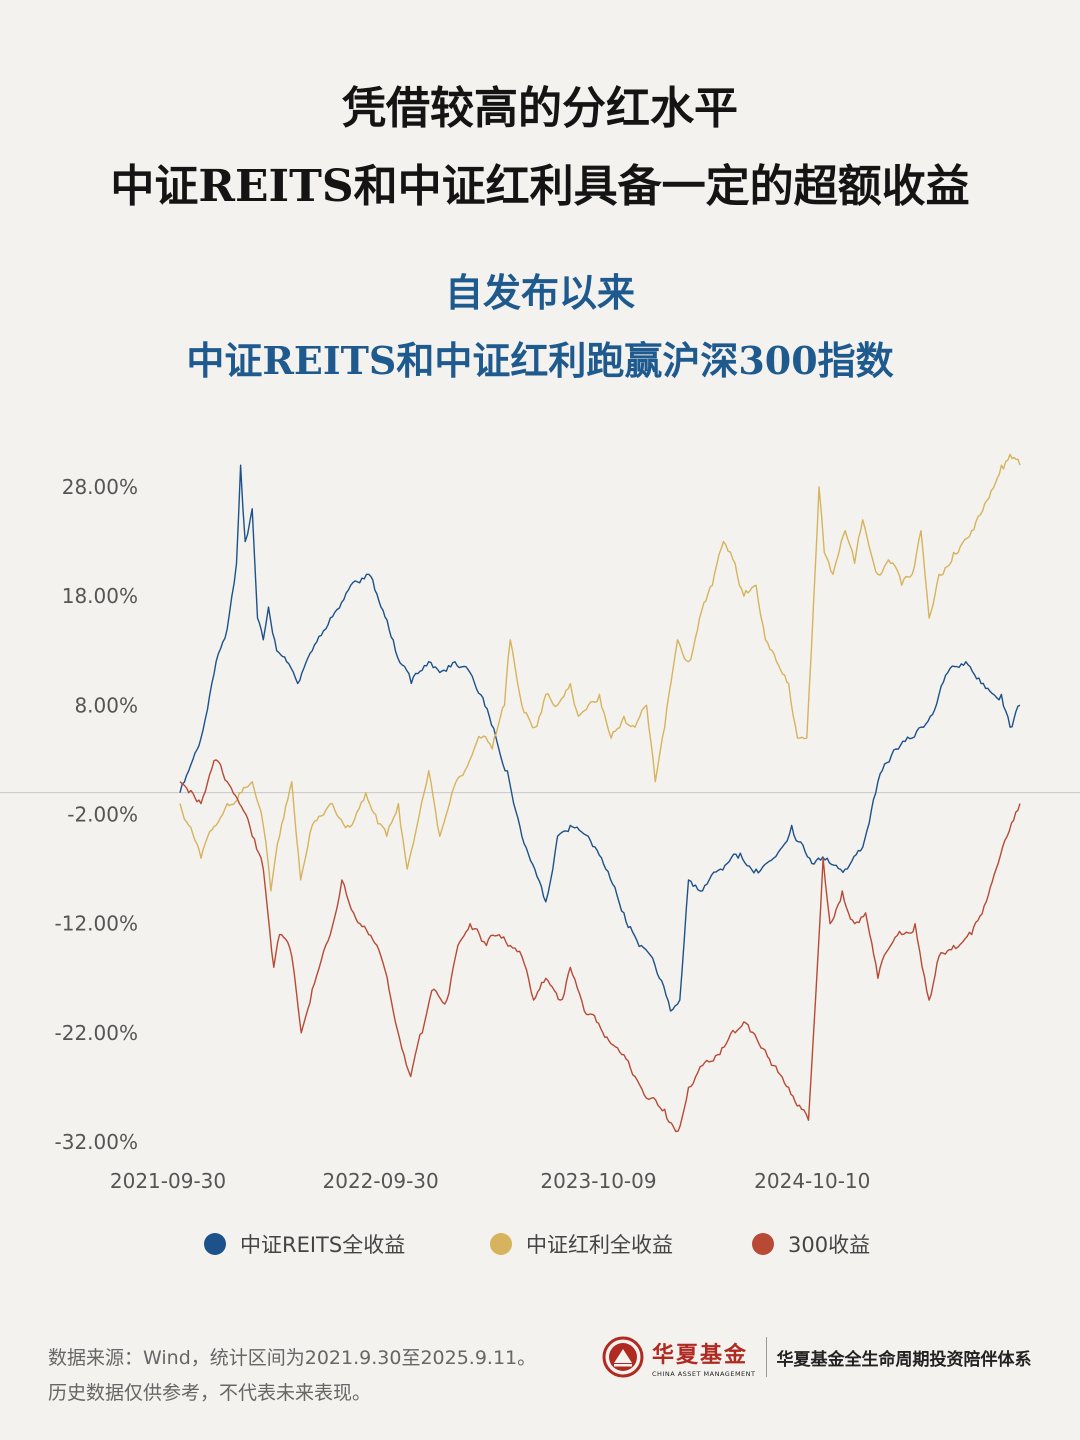 Image resolution: width=1080 pixels, height=1440 pixels. What do you see at coordinates (598, 1181) in the screenshot?
I see `x-tick-label: 2023-10-09` at bounding box center [598, 1181].